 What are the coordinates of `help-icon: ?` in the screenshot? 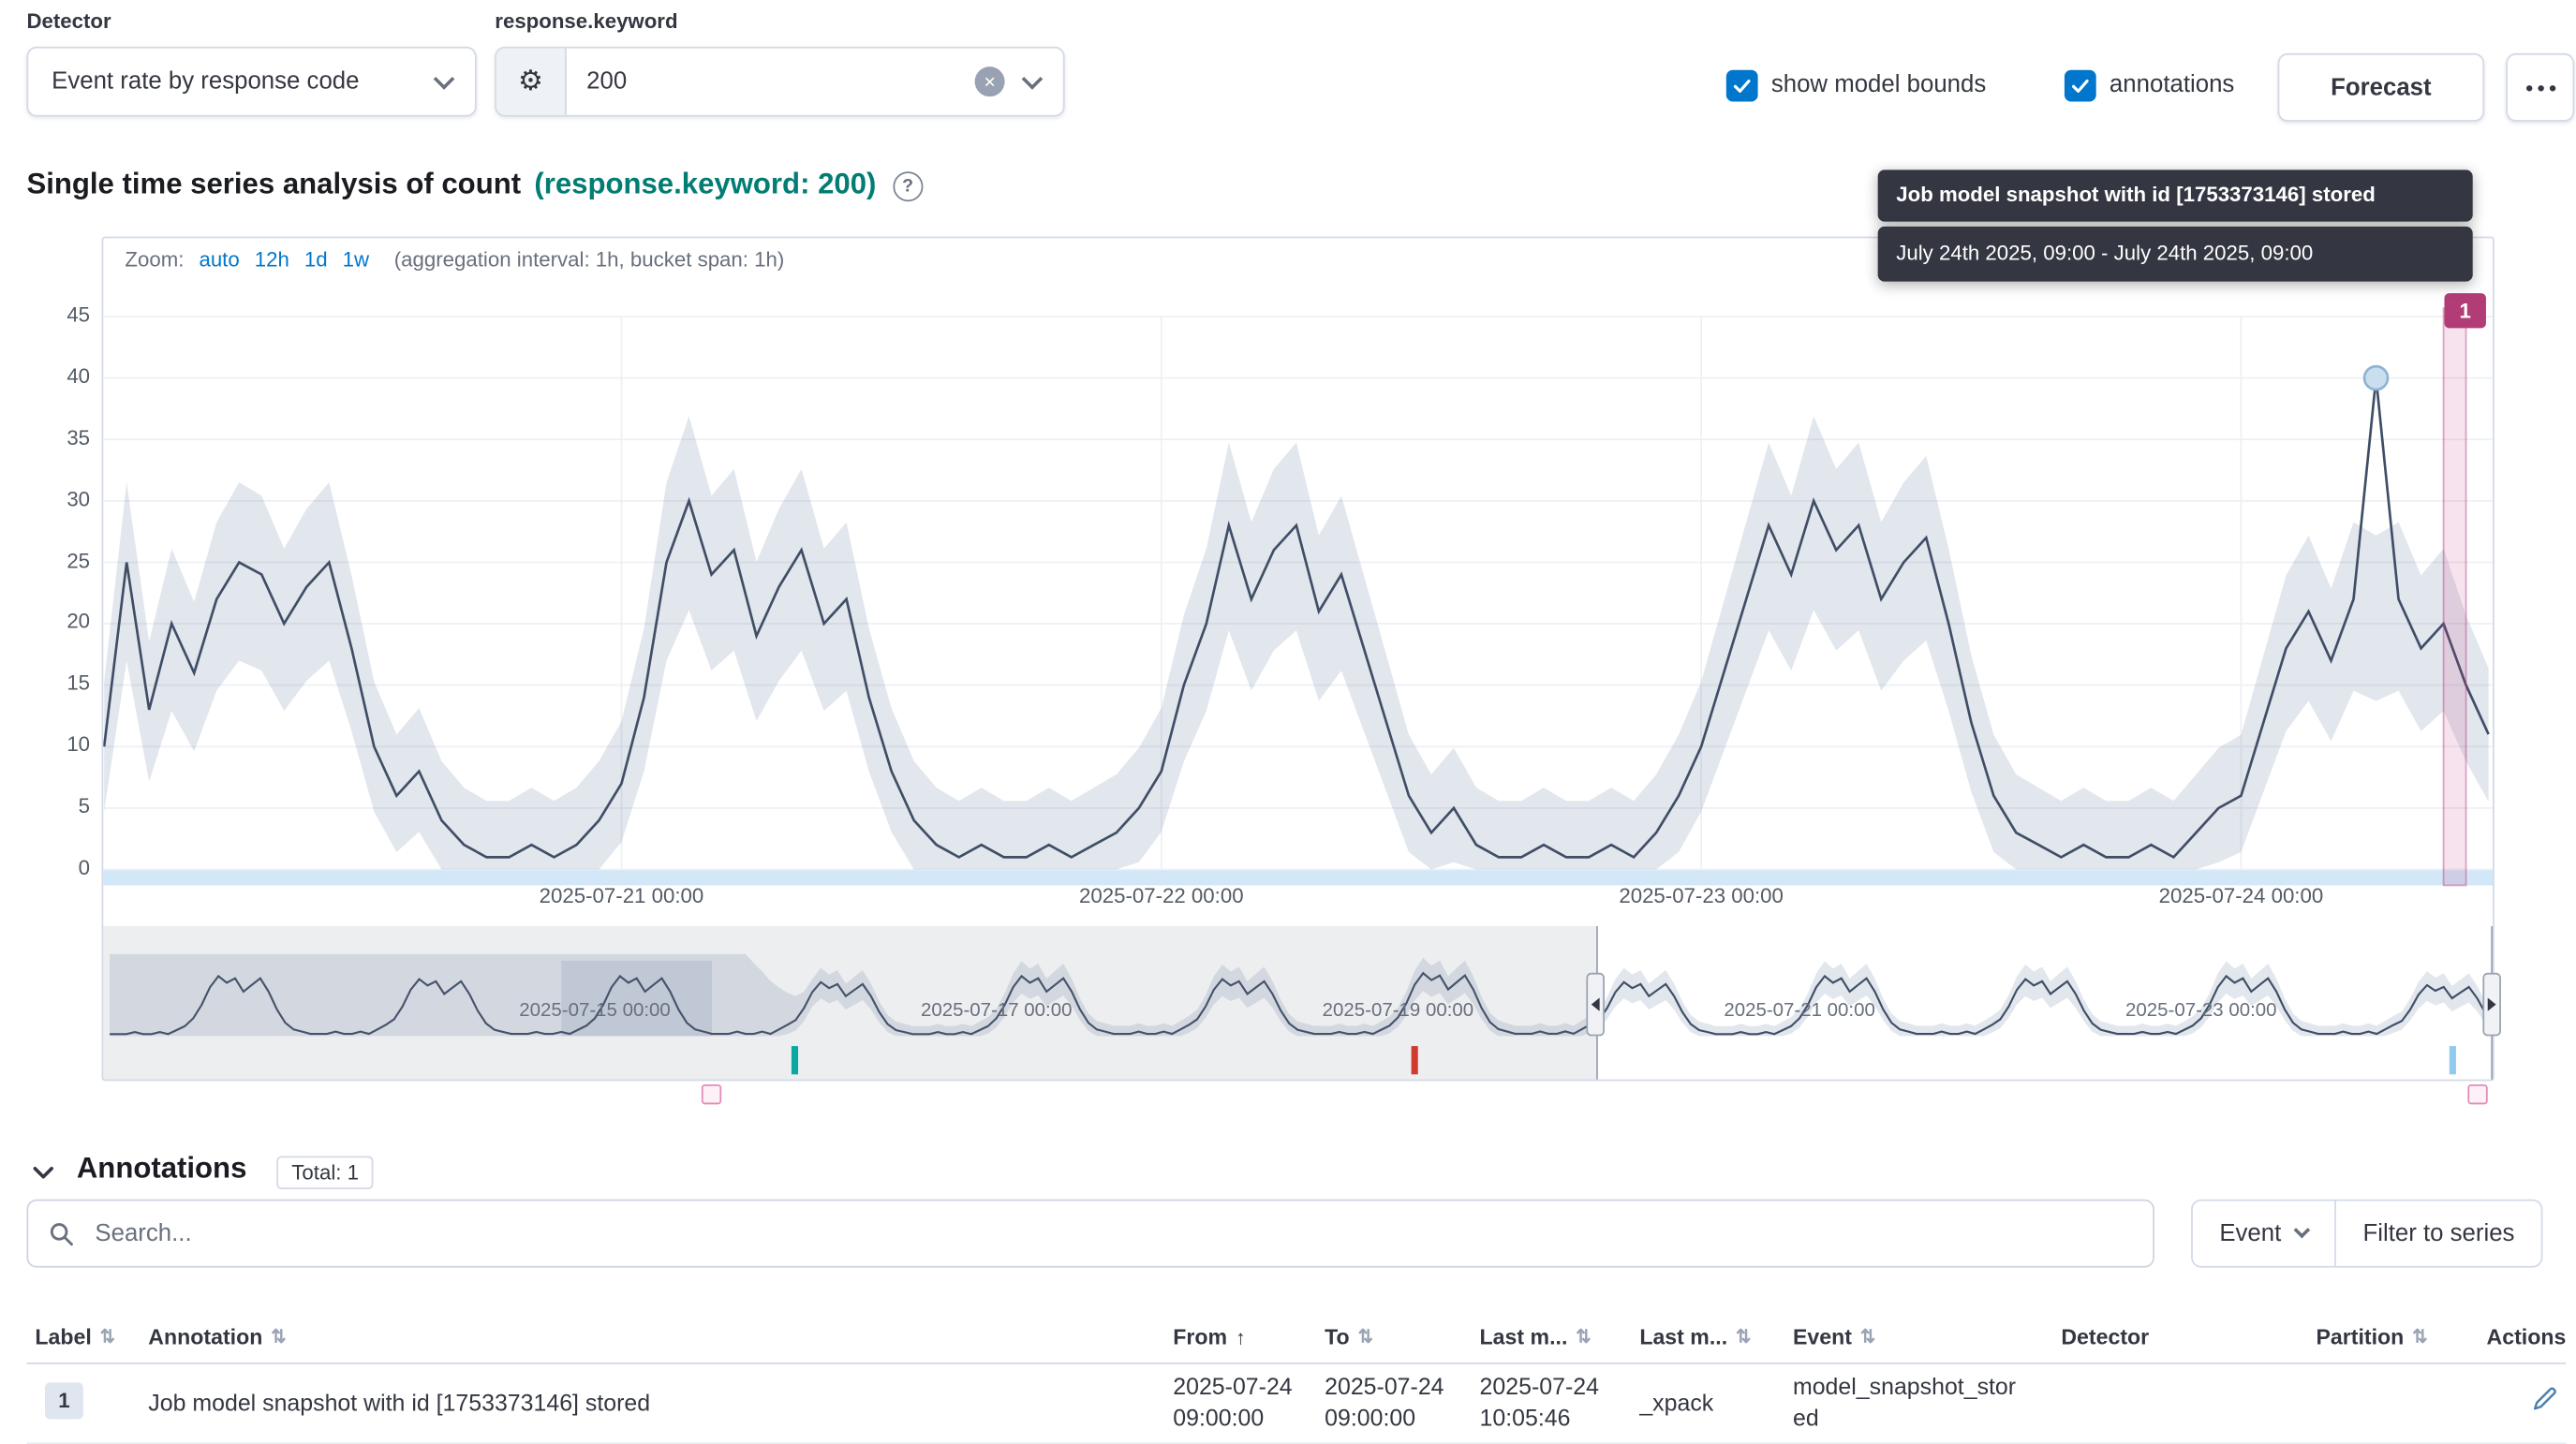 It's located at (908, 185).